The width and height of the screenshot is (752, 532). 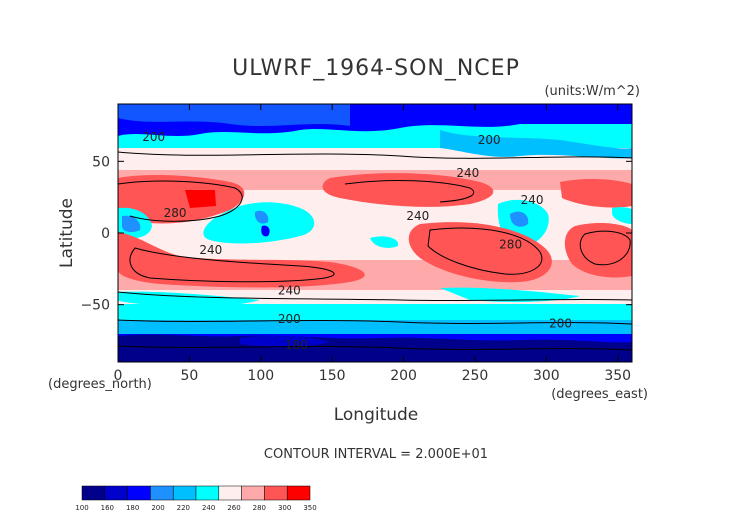 What do you see at coordinates (260, 376) in the screenshot?
I see `x-tick-label: 100` at bounding box center [260, 376].